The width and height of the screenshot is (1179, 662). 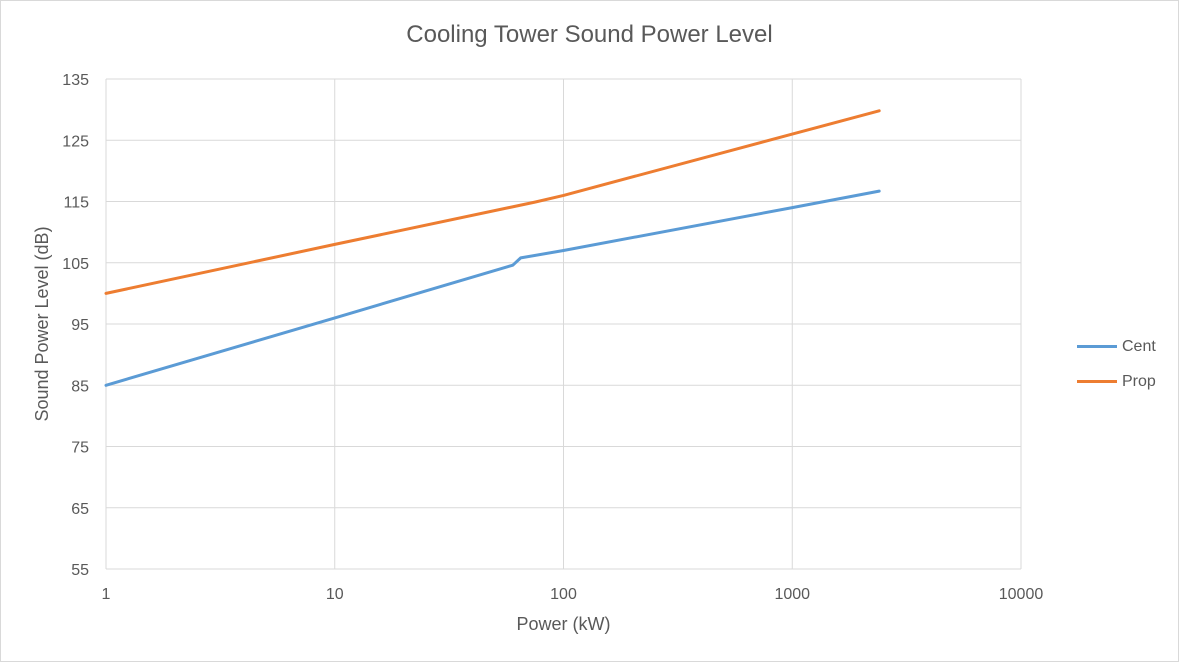 What do you see at coordinates (80, 509) in the screenshot?
I see `y-tick-label: 65` at bounding box center [80, 509].